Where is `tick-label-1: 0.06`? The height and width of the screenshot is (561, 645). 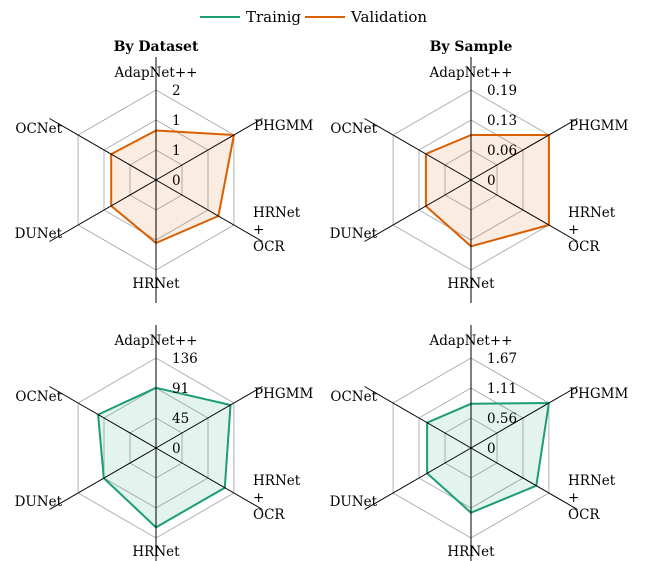
tick-label-1: 0.06 is located at coordinates (502, 151).